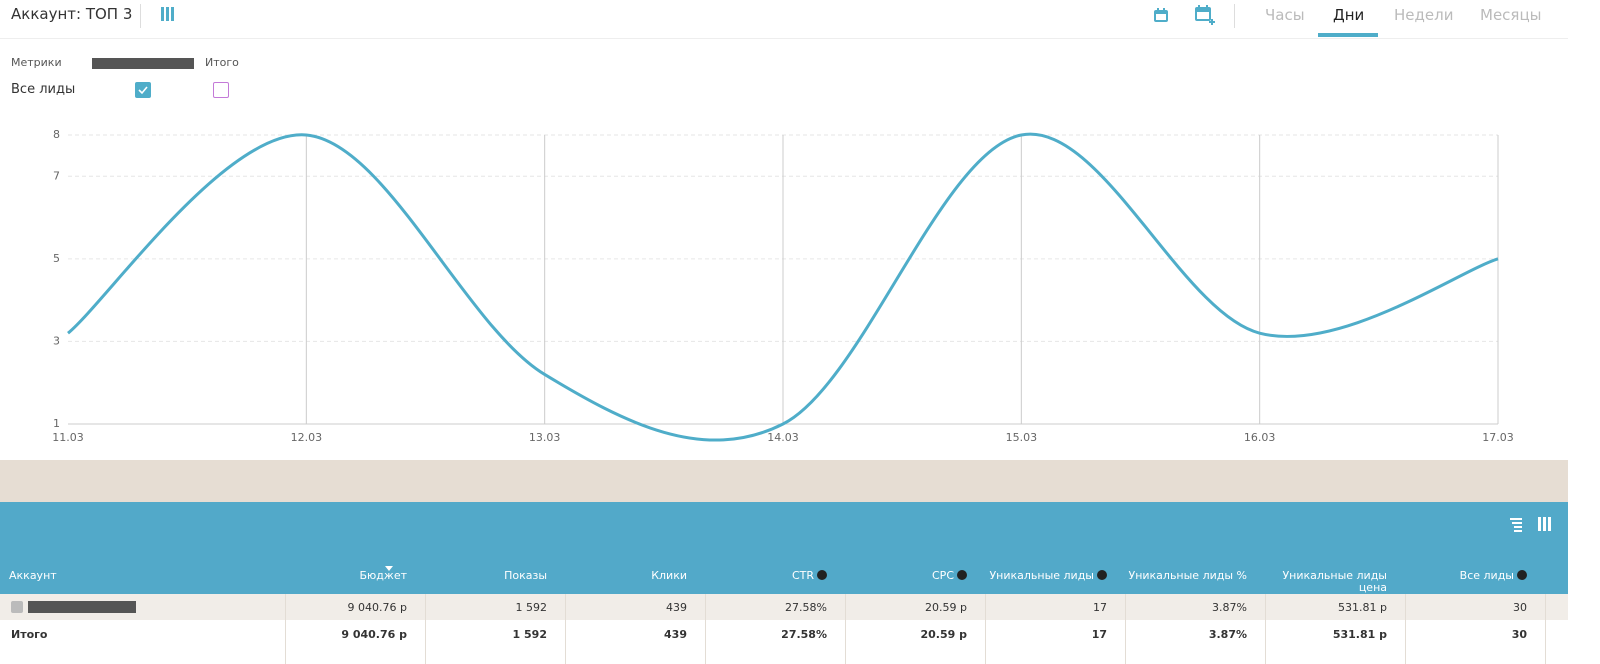  What do you see at coordinates (1349, 15) in the screenshot?
I see `period-tab: Дни` at bounding box center [1349, 15].